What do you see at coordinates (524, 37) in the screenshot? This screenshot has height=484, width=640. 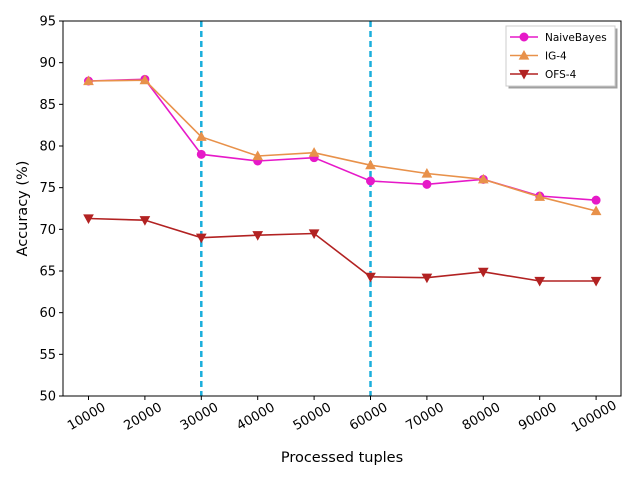 I see `legend-marker-naivebayes` at bounding box center [524, 37].